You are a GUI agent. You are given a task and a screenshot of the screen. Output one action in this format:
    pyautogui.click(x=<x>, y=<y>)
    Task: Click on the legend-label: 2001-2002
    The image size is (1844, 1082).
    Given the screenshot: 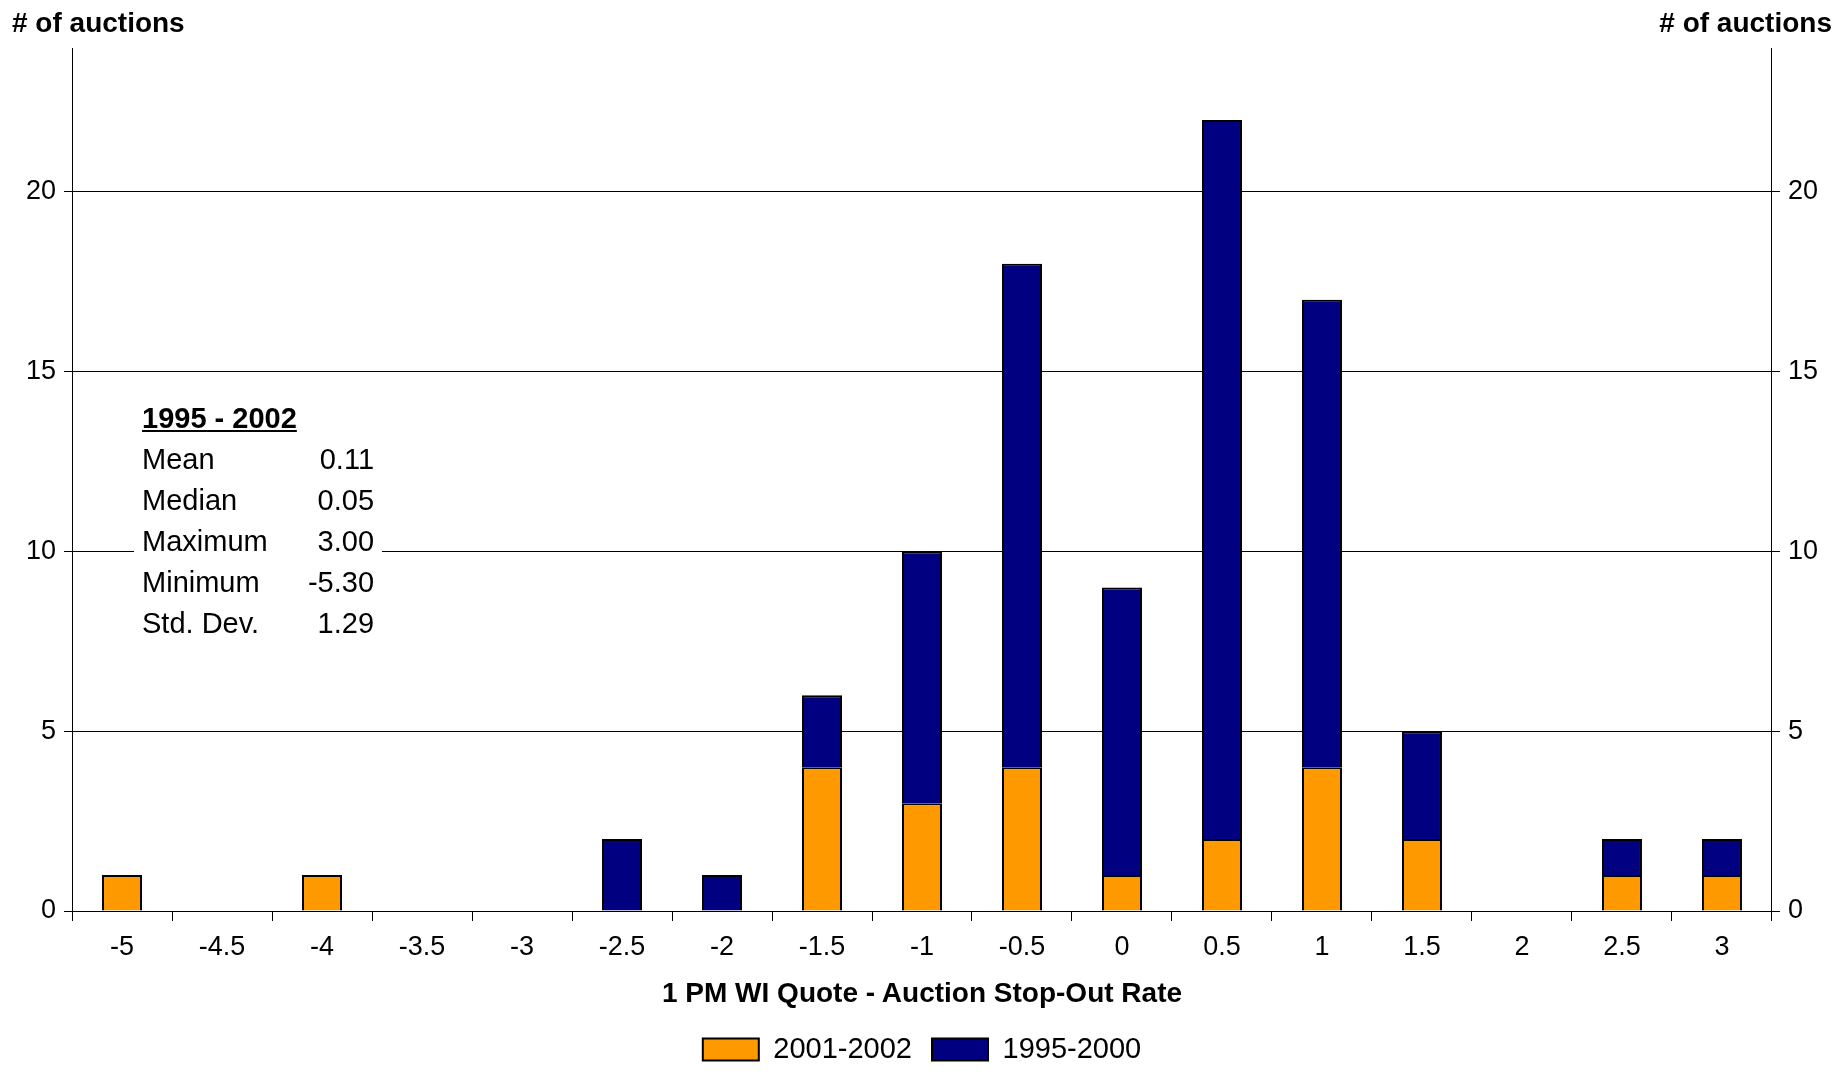 What is the action you would take?
    pyautogui.click(x=842, y=1047)
    